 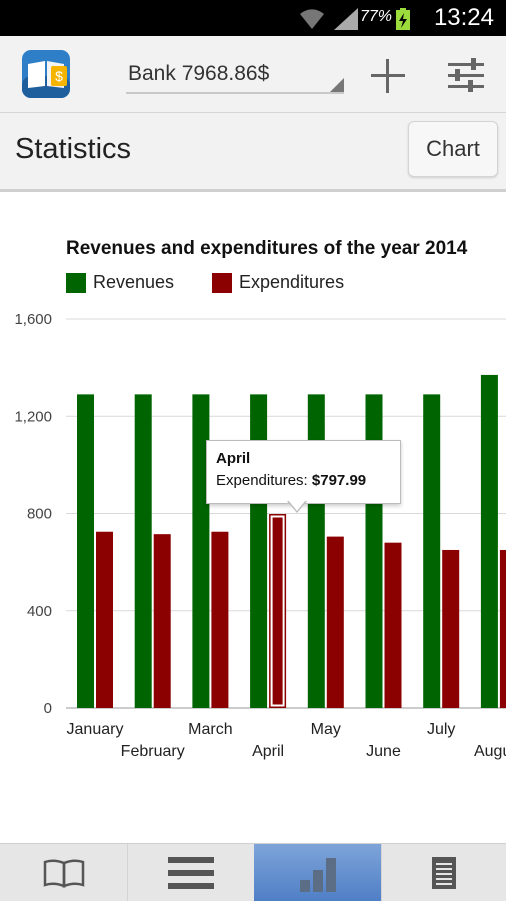 I want to click on bar-expenditures-april, so click(x=278, y=610).